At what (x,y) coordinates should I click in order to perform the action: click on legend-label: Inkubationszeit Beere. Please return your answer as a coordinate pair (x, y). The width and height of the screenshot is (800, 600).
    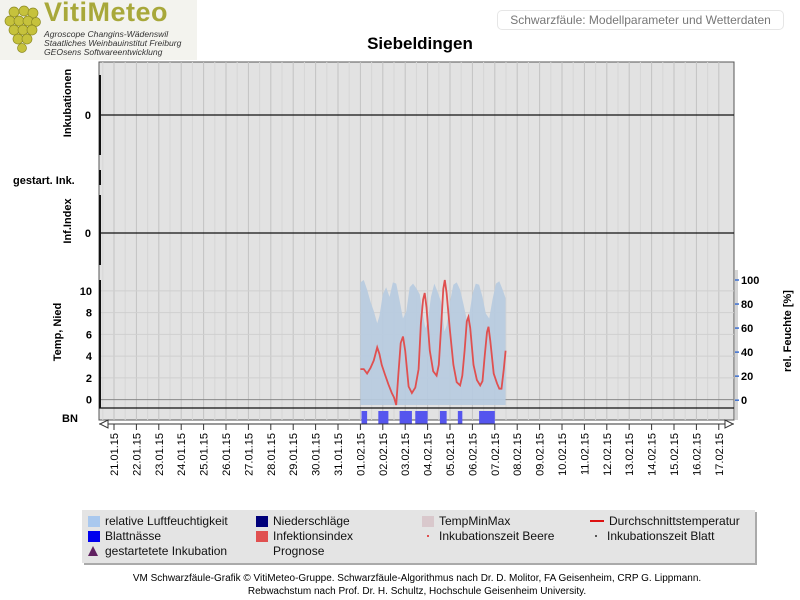
    Looking at the image, I should click on (497, 536).